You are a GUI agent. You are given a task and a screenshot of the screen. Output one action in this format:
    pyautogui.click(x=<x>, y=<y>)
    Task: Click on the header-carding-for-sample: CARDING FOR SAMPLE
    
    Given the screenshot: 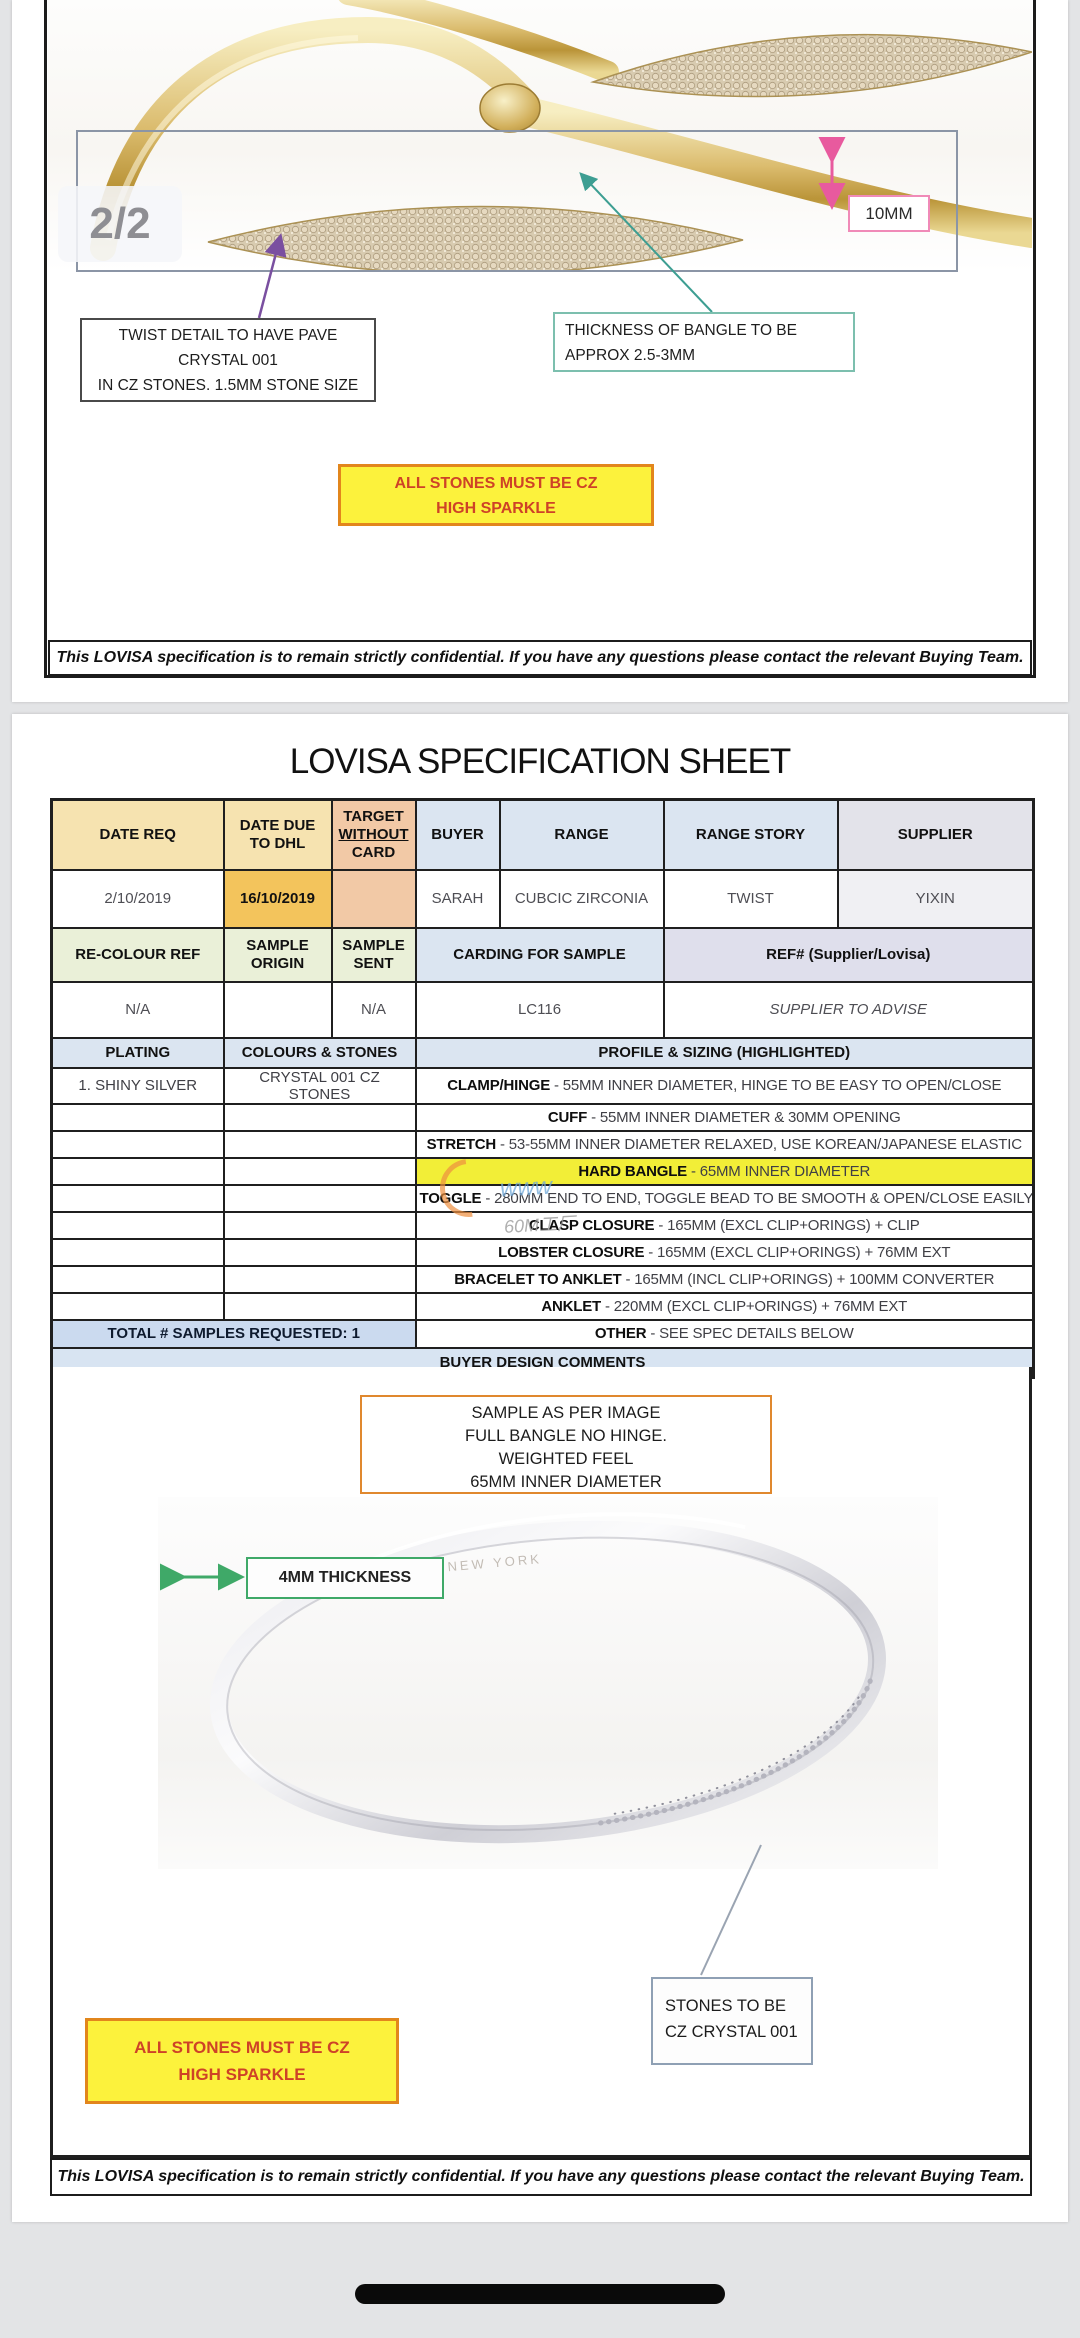 What is the action you would take?
    pyautogui.click(x=539, y=954)
    